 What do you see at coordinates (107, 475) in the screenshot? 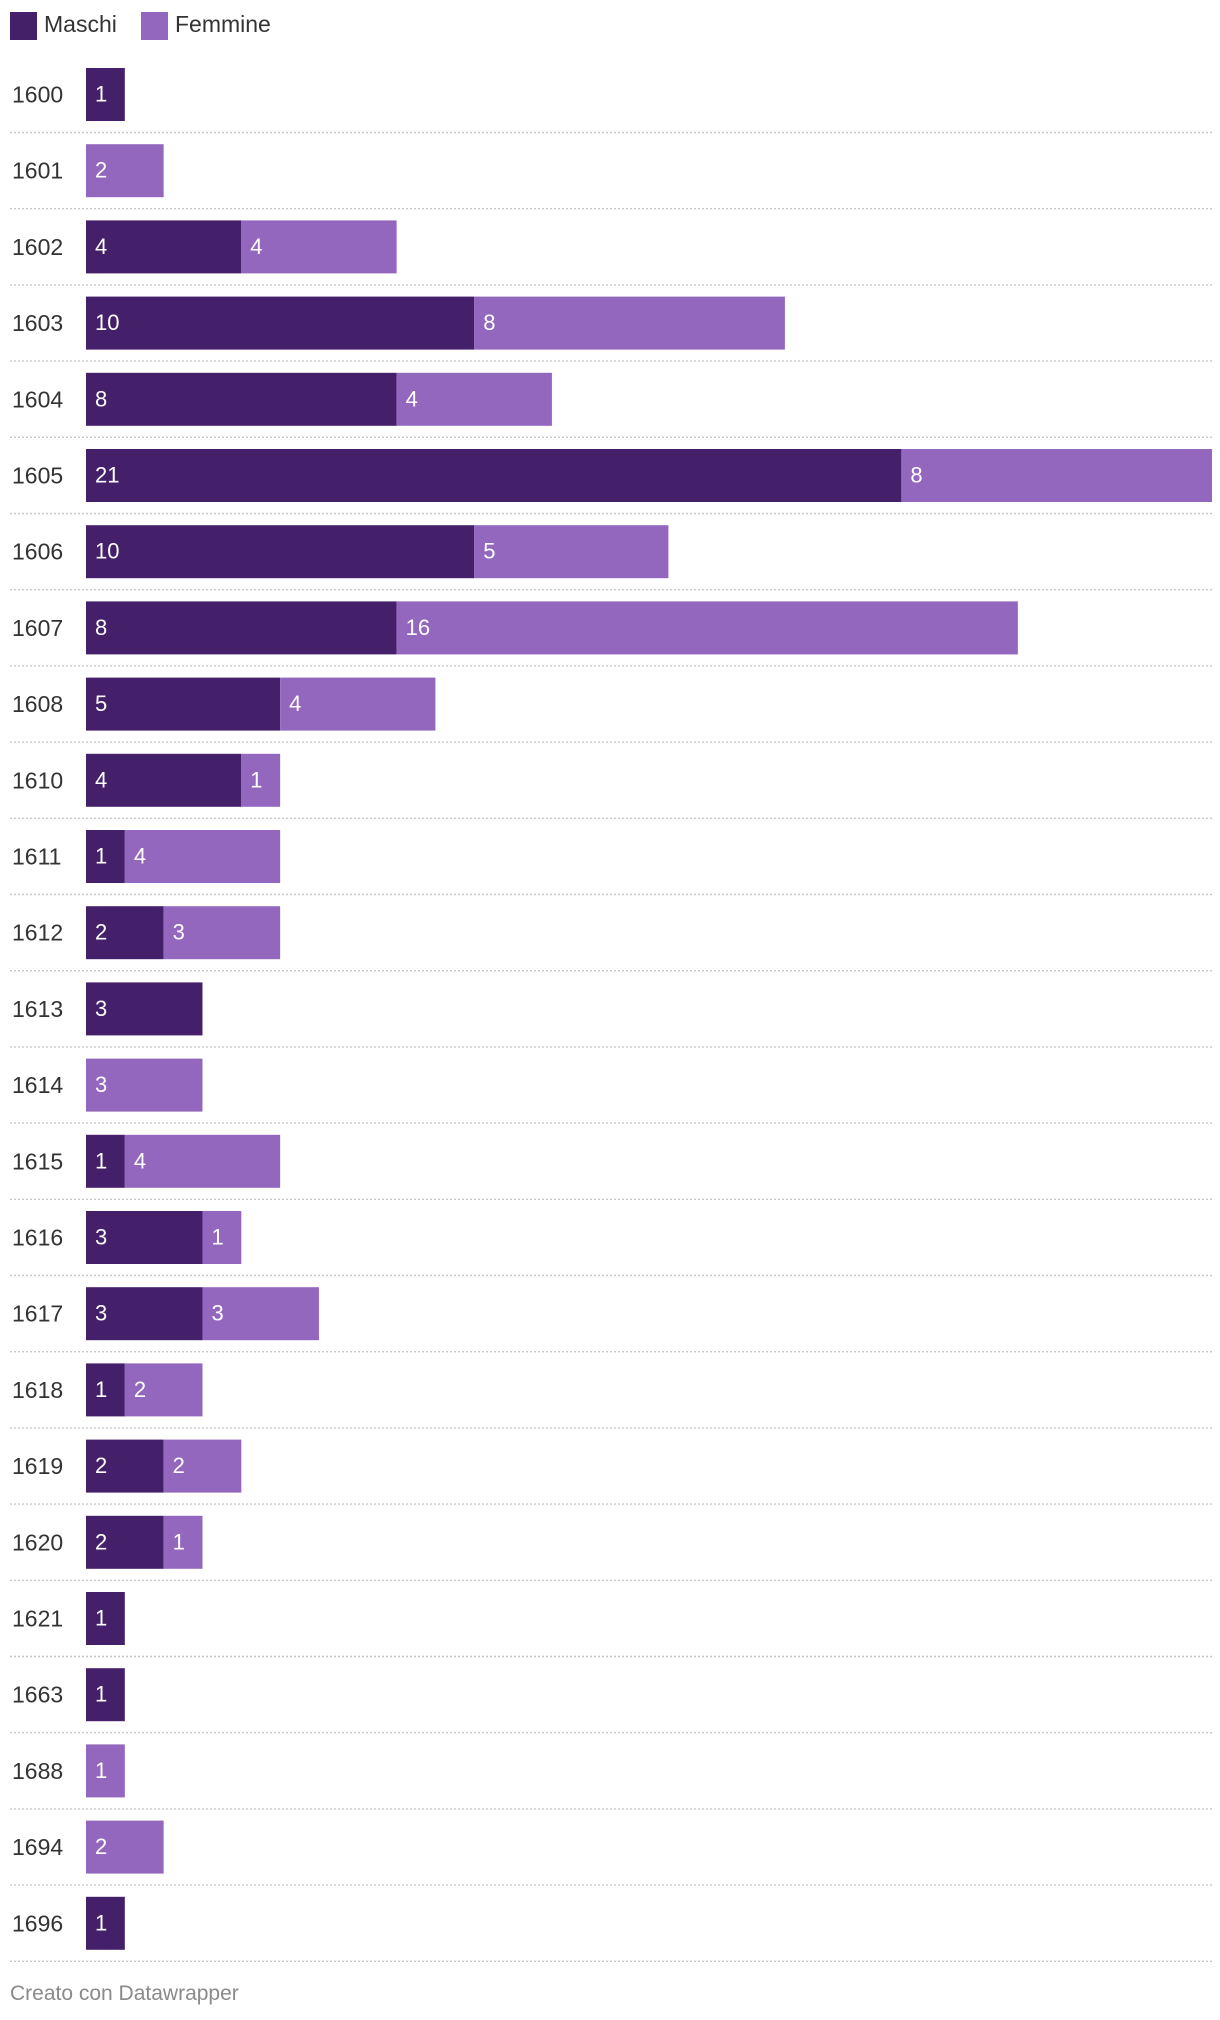
I see `data-label: 21` at bounding box center [107, 475].